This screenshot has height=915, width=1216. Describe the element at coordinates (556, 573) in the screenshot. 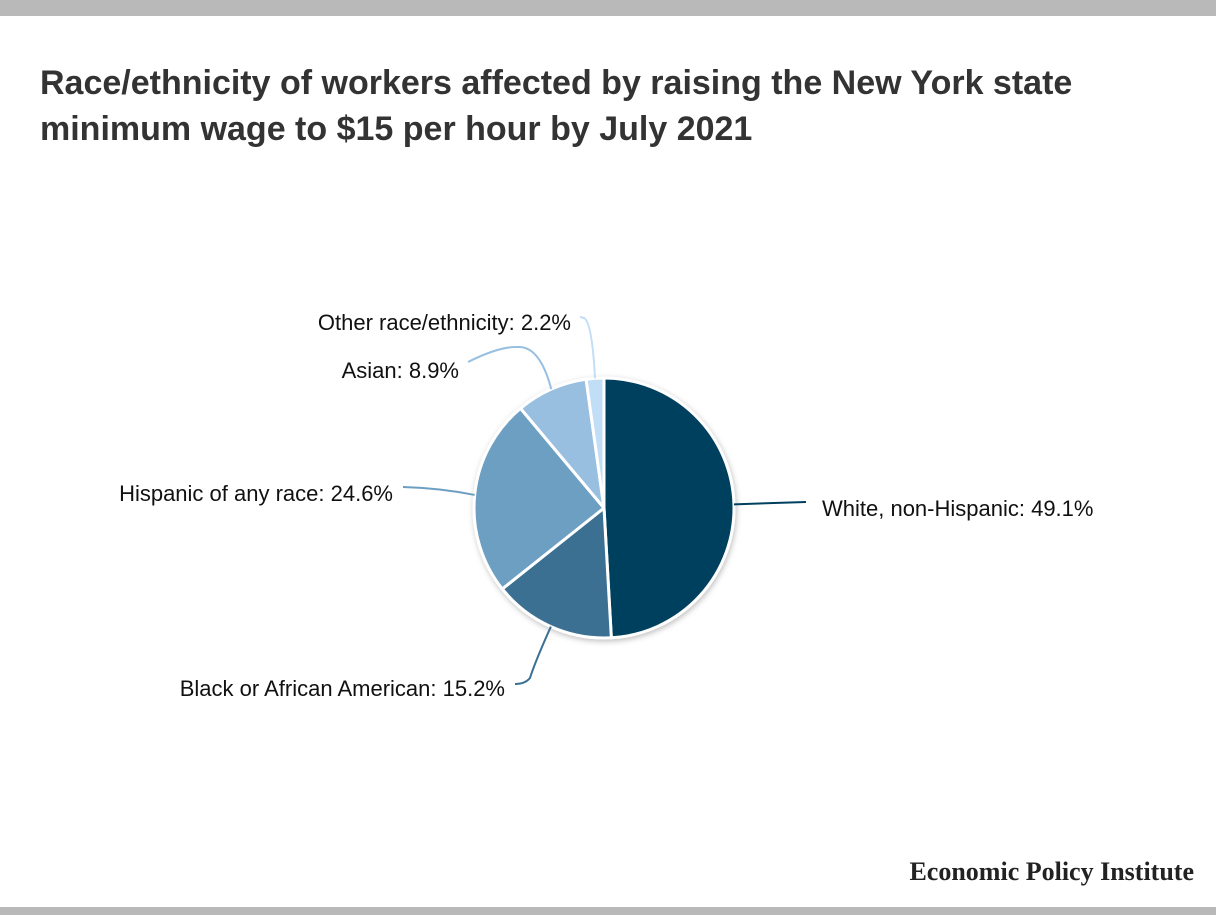

I see `pie-slice-black-or-african-american` at that location.